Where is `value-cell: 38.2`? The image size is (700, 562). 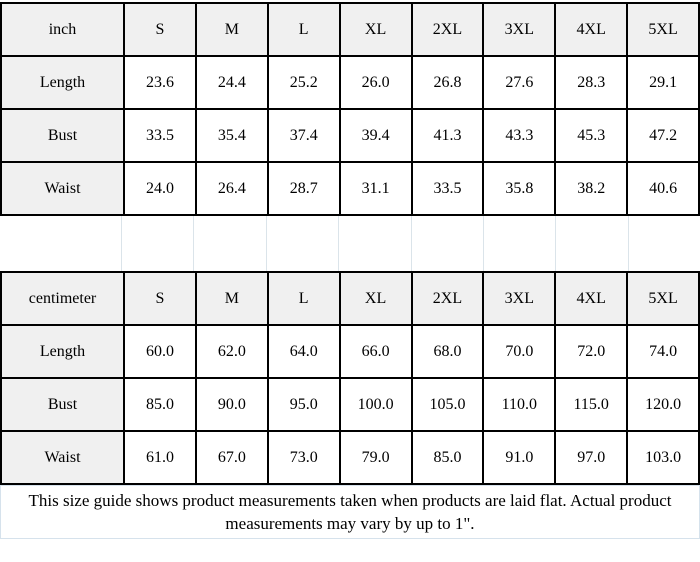
value-cell: 38.2 is located at coordinates (591, 188).